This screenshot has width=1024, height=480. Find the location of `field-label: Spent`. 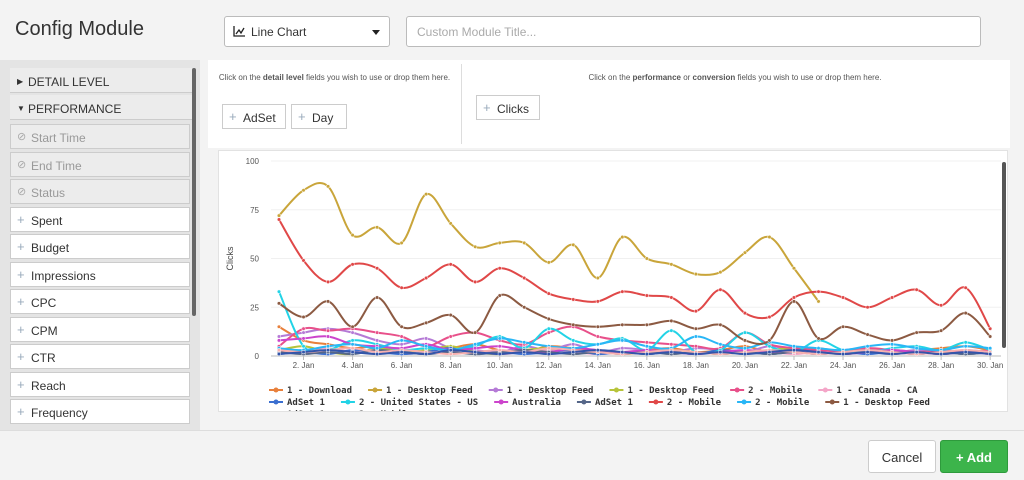

field-label: Spent is located at coordinates (47, 220).